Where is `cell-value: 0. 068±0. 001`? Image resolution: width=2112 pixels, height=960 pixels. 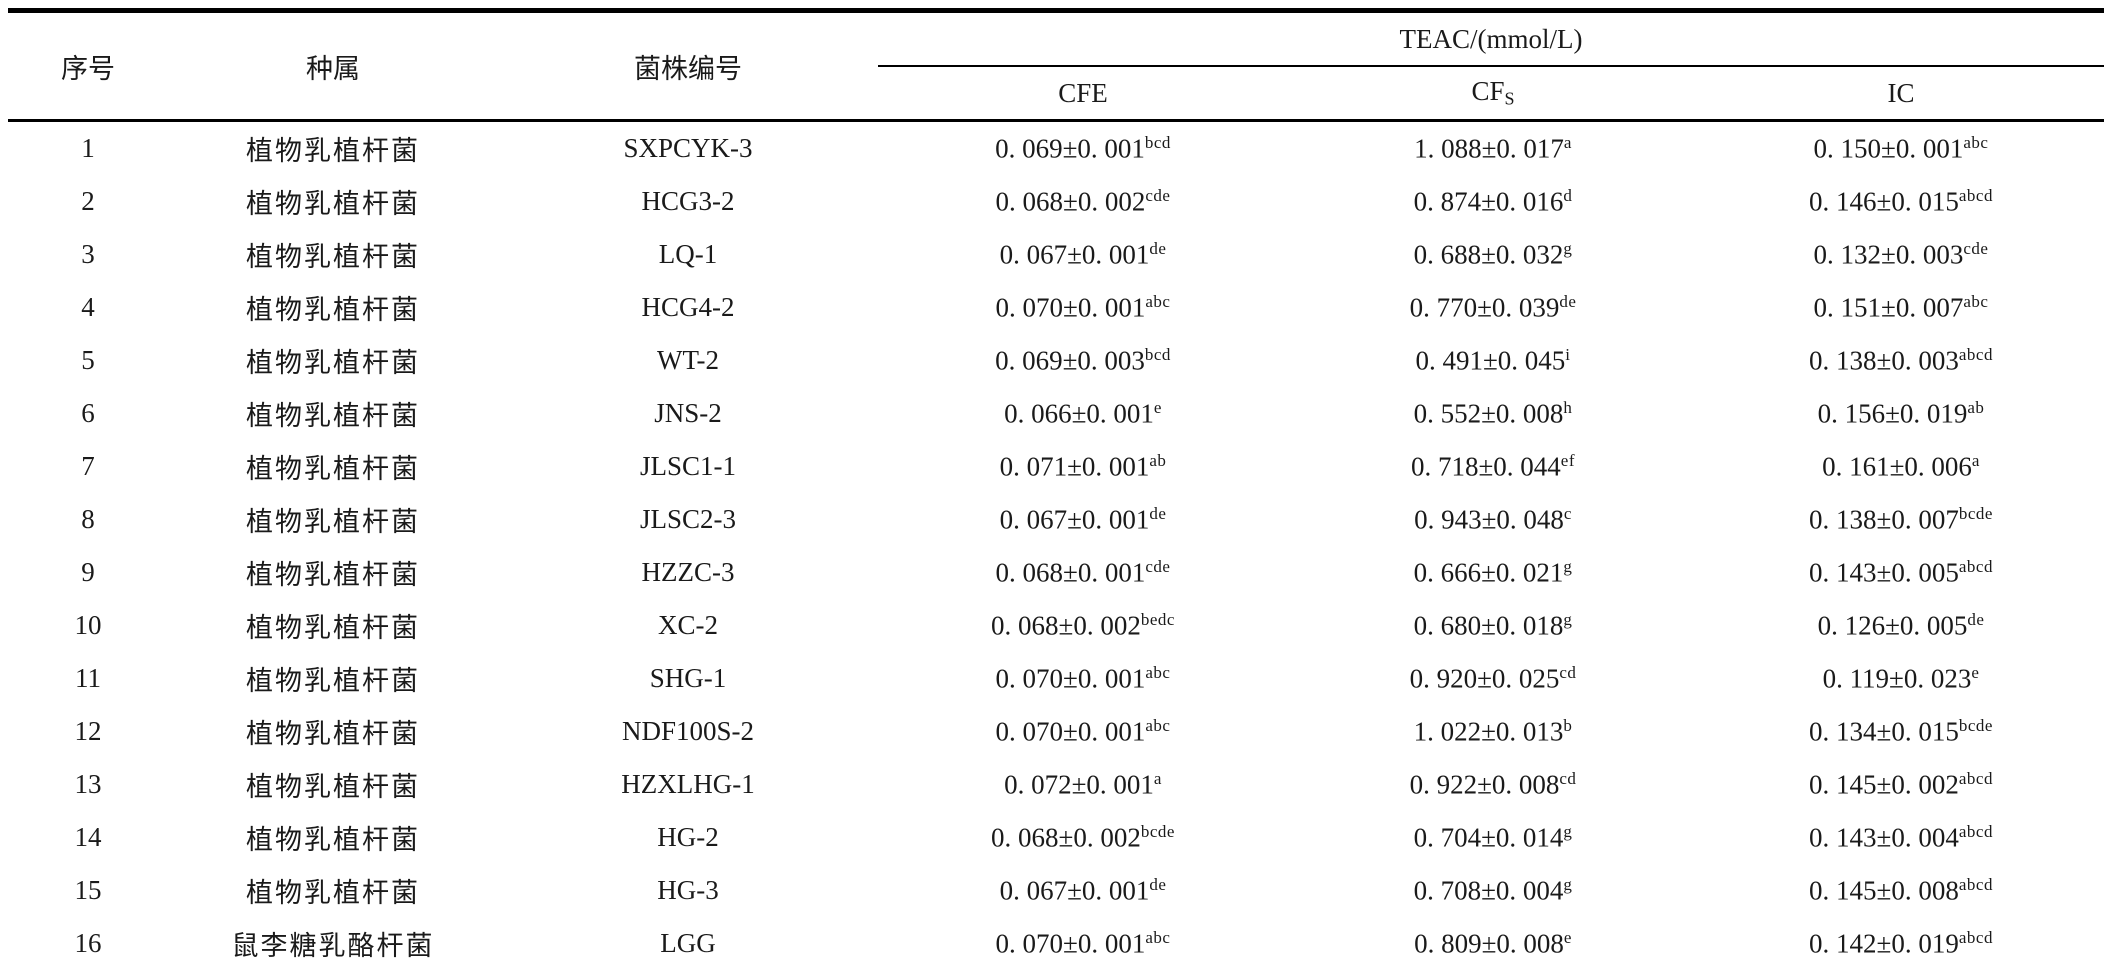
cell-value: 0. 068±0. 001 is located at coordinates (1070, 572).